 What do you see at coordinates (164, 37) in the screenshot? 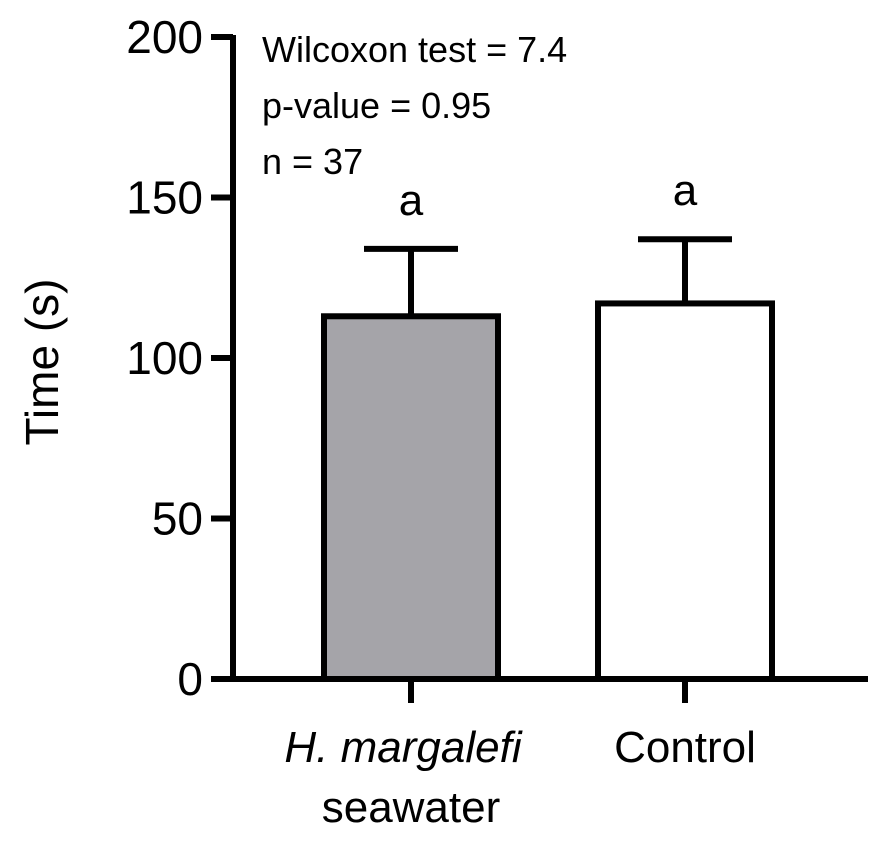
I see `y-tick-label: 200` at bounding box center [164, 37].